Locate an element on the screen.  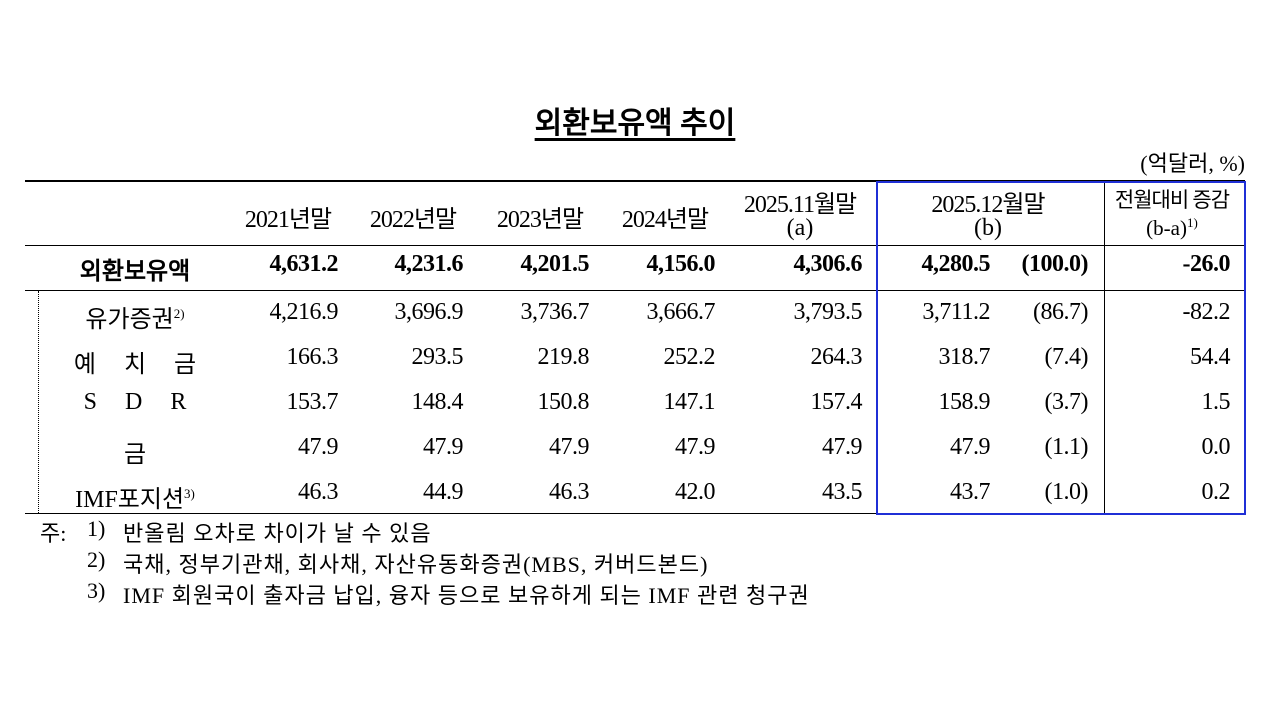
cell: 318.7 is located at coordinates (964, 357).